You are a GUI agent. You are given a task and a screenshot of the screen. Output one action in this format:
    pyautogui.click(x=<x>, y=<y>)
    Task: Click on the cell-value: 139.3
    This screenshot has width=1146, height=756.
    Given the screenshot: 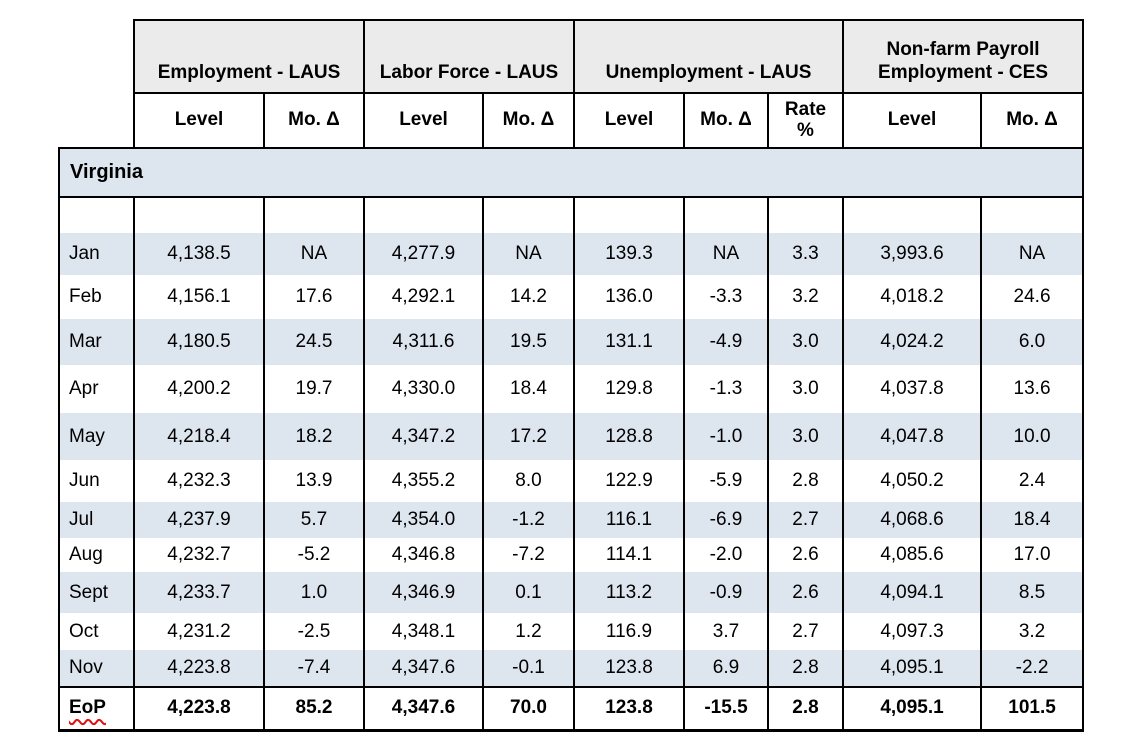 What is the action you would take?
    pyautogui.click(x=629, y=254)
    